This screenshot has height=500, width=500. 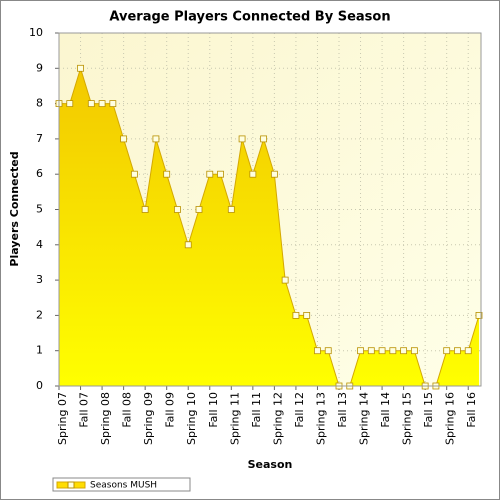 I want to click on y-tick-label: 2, so click(x=39, y=314).